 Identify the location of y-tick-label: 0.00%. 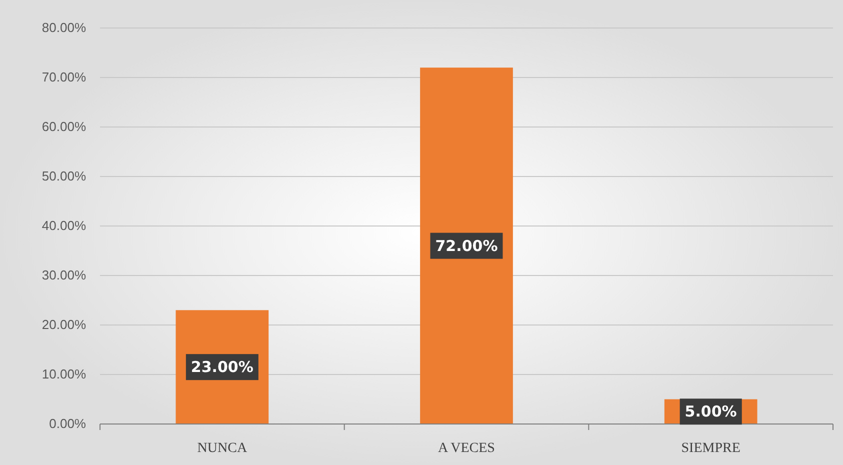
(67, 424).